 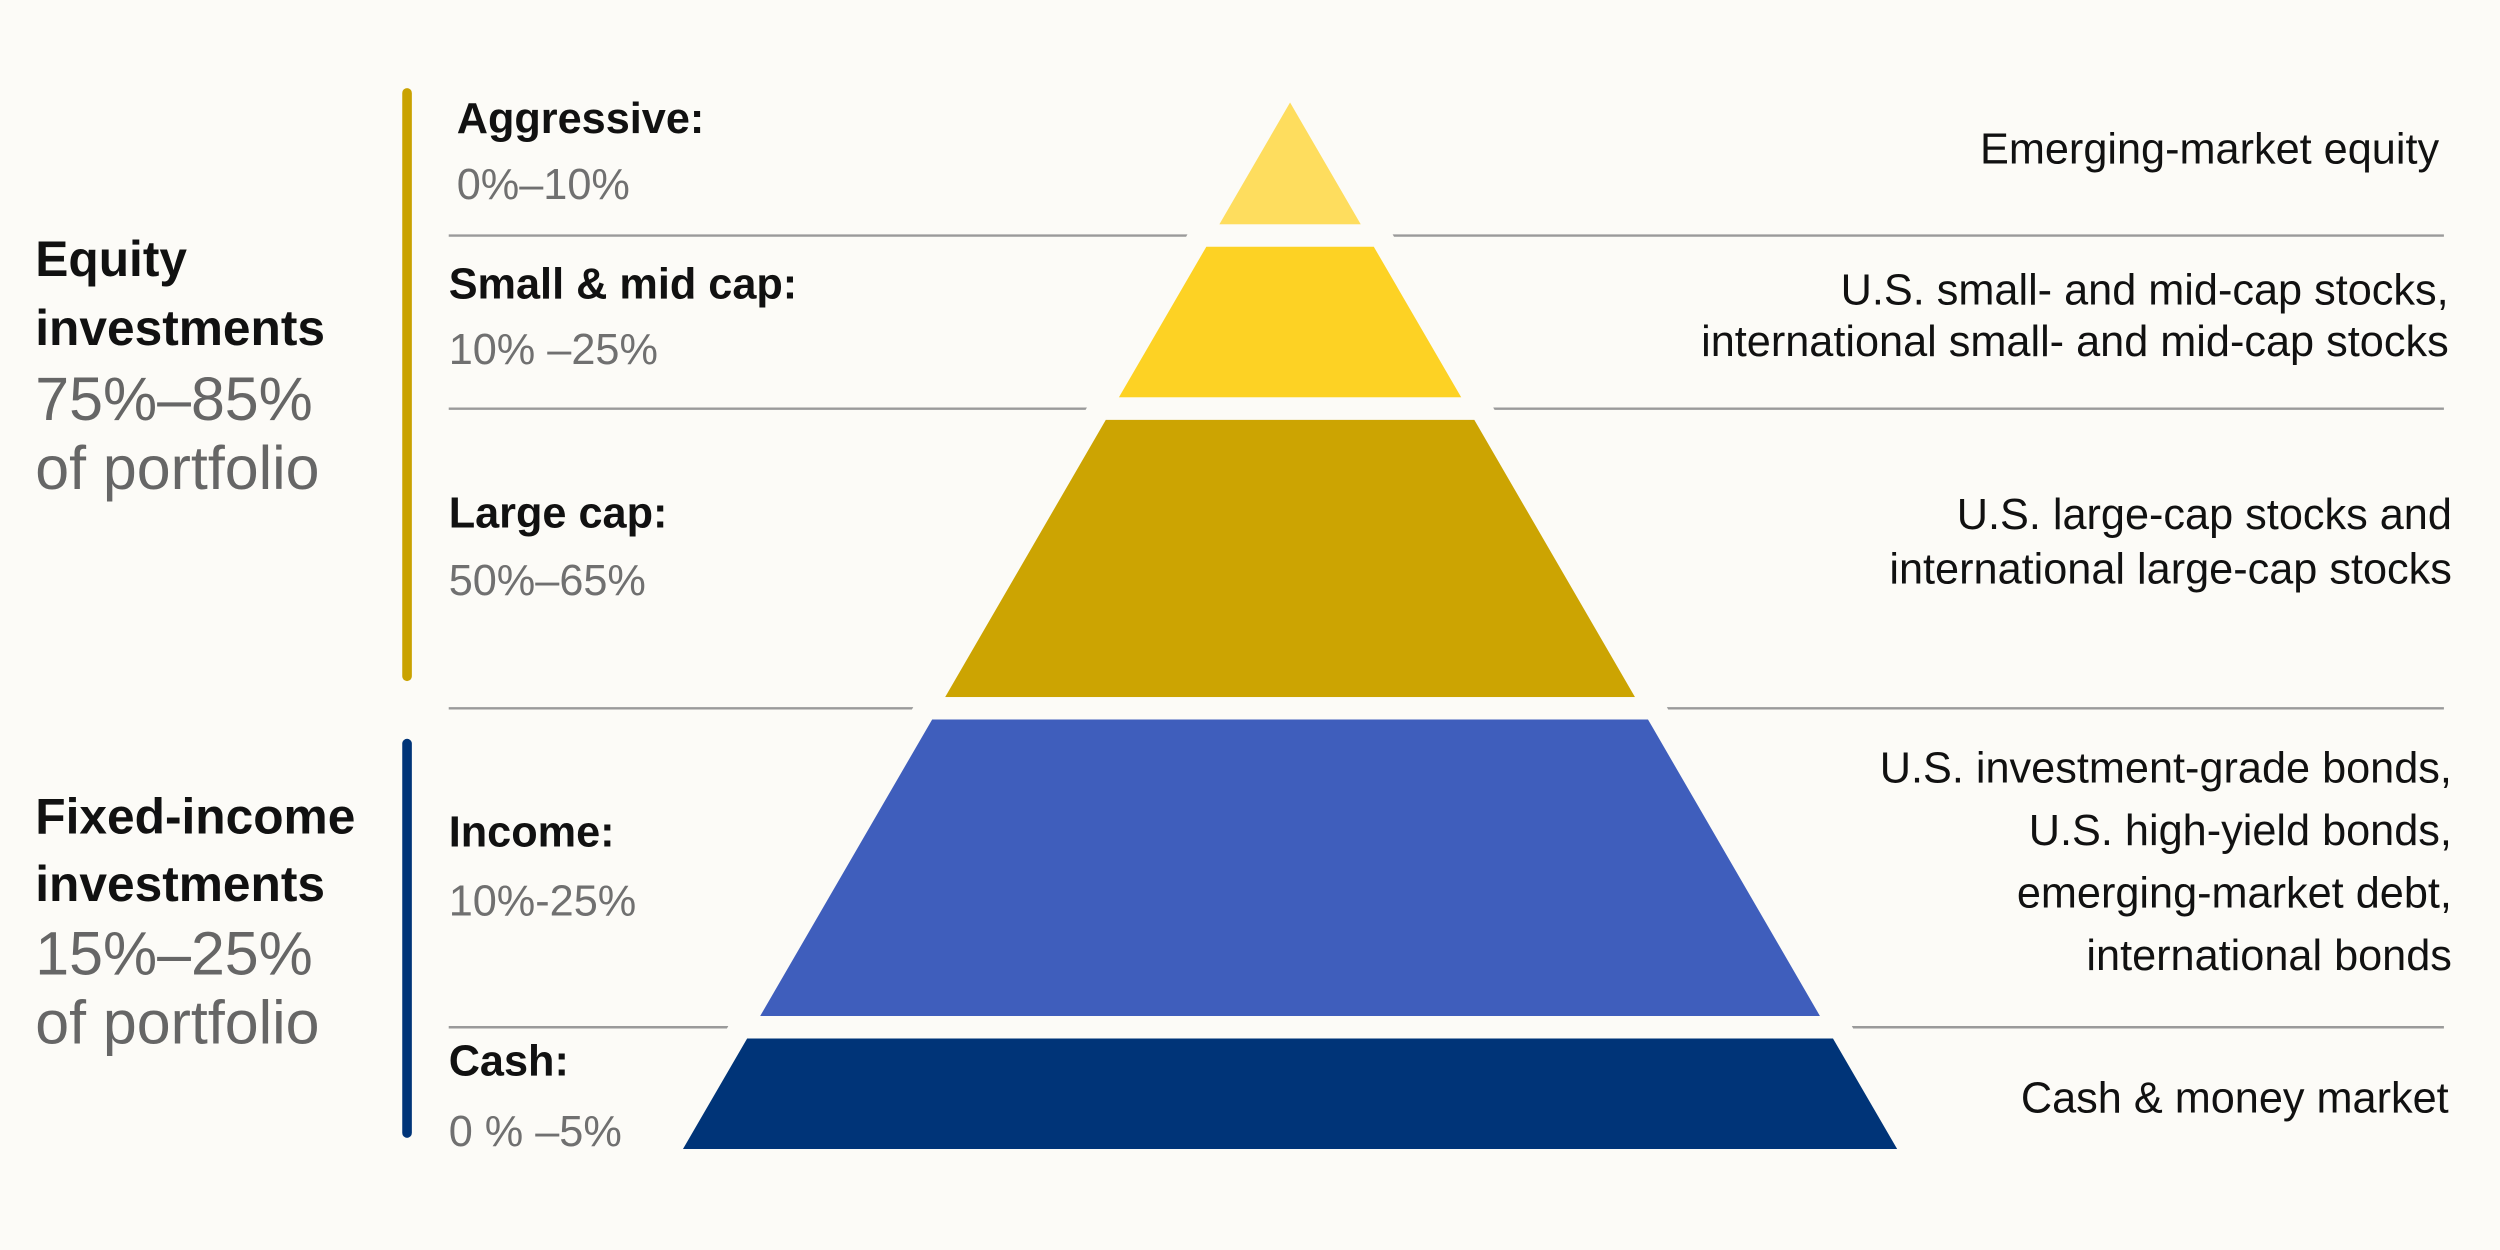 What do you see at coordinates (2209, 150) in the screenshot?
I see `tier-description: Emerging-market equity` at bounding box center [2209, 150].